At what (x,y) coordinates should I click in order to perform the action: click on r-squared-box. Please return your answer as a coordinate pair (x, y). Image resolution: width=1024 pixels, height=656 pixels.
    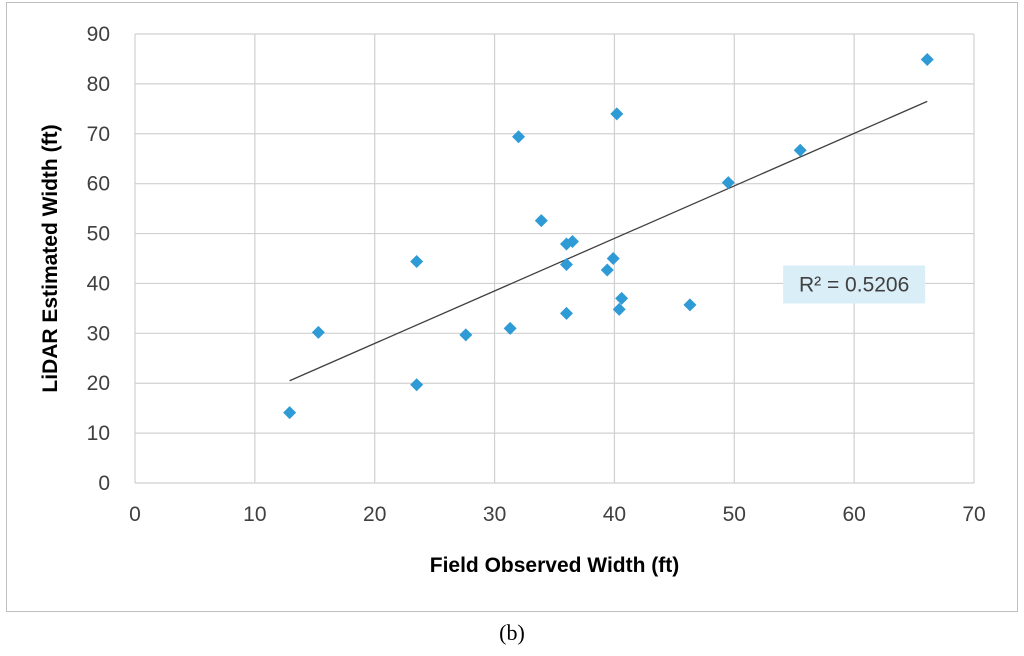
    Looking at the image, I should click on (854, 284).